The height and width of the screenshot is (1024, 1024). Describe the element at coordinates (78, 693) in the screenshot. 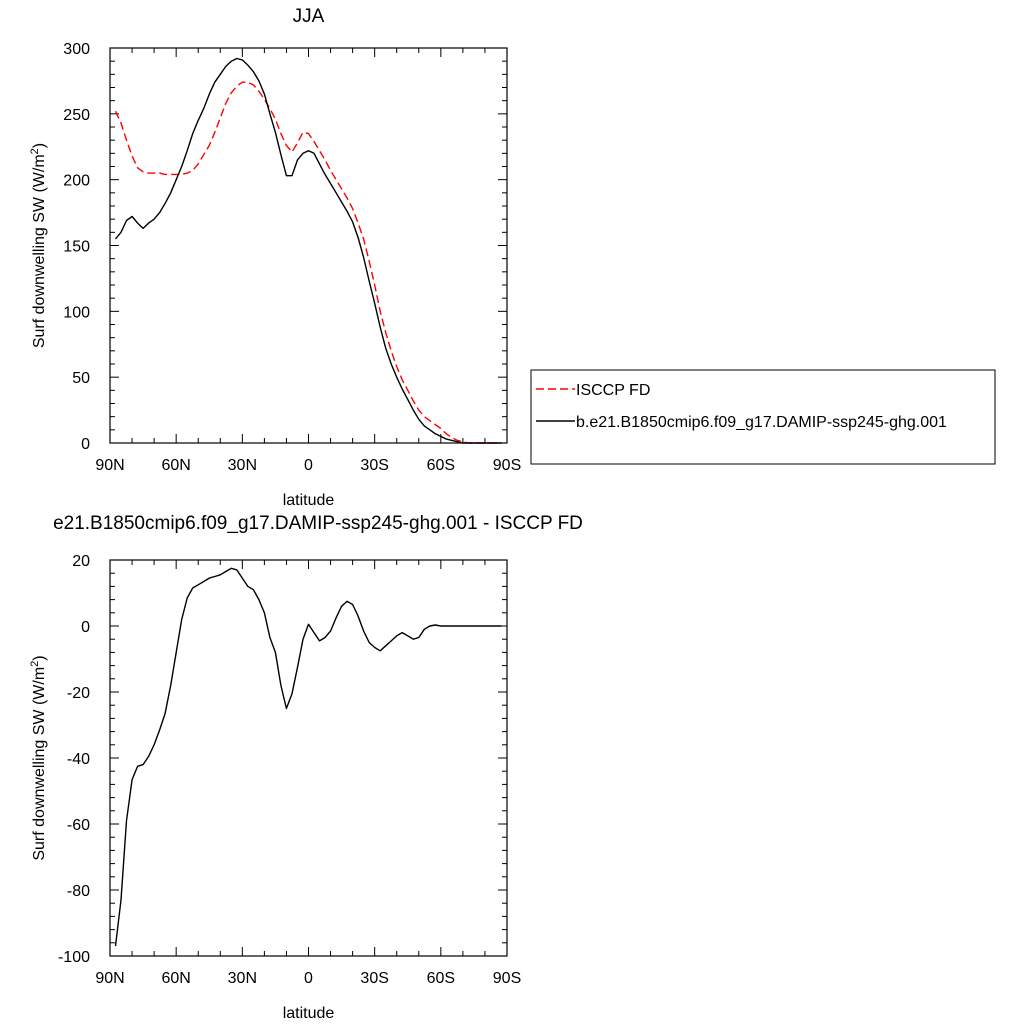

I see `y-tick-label: -20` at that location.